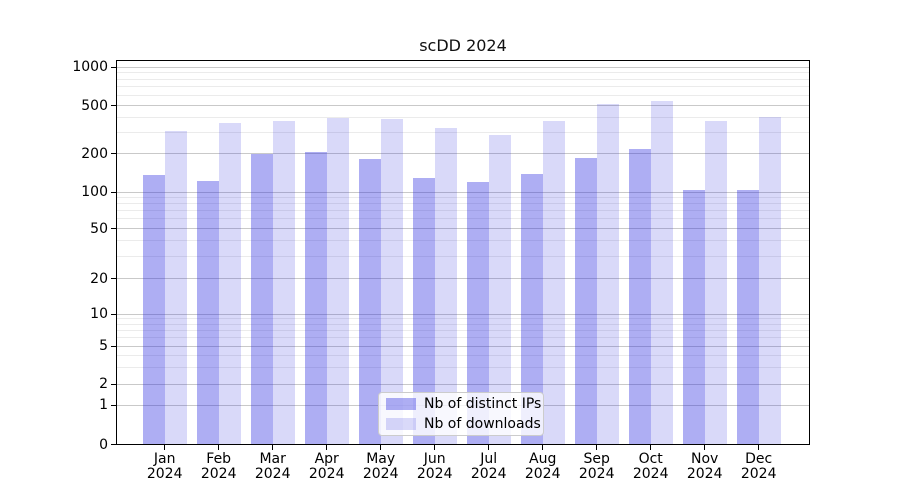 This screenshot has width=900, height=500. Describe the element at coordinates (99, 278) in the screenshot. I see `y-tick-label: 20` at that location.